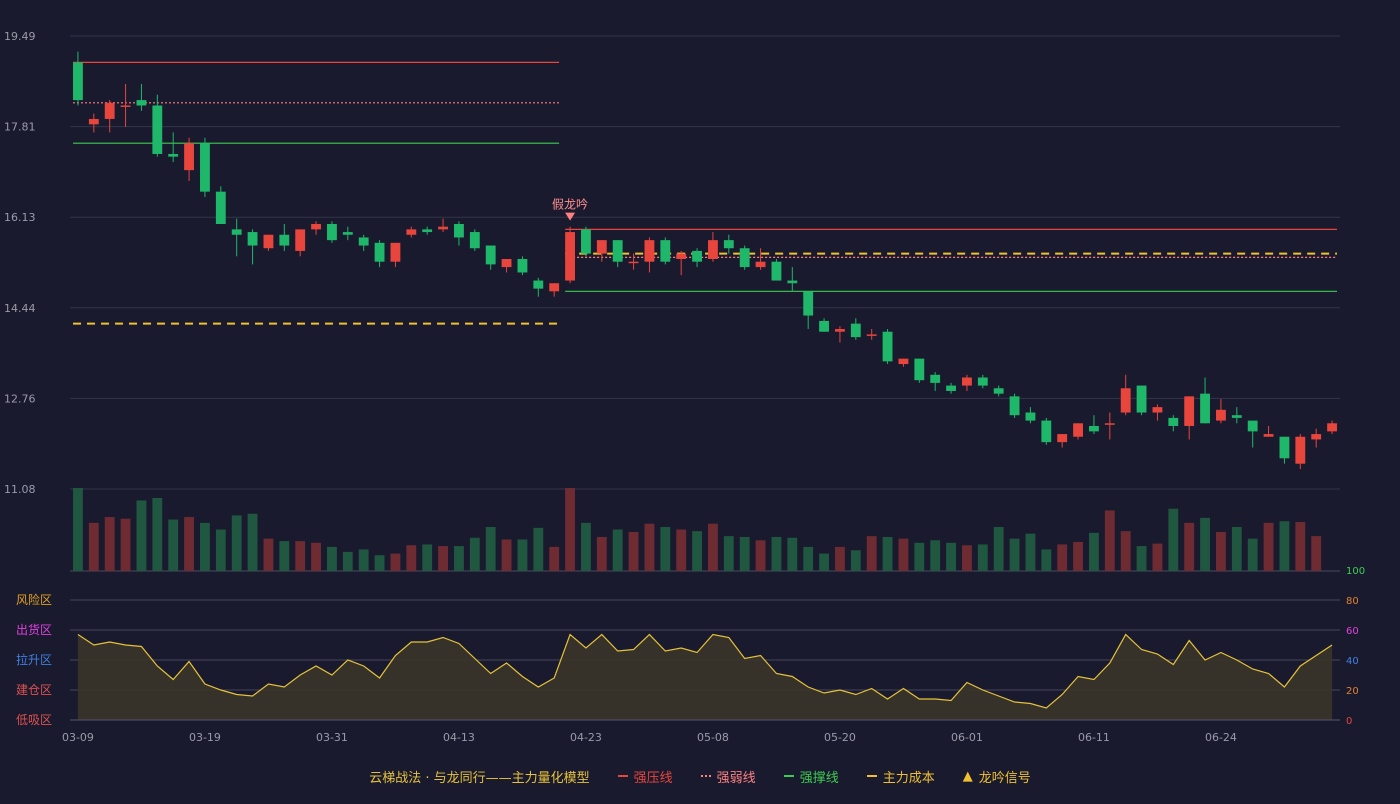 This screenshot has height=804, width=1400. I want to click on legend-label: 强压线, so click(653, 778).